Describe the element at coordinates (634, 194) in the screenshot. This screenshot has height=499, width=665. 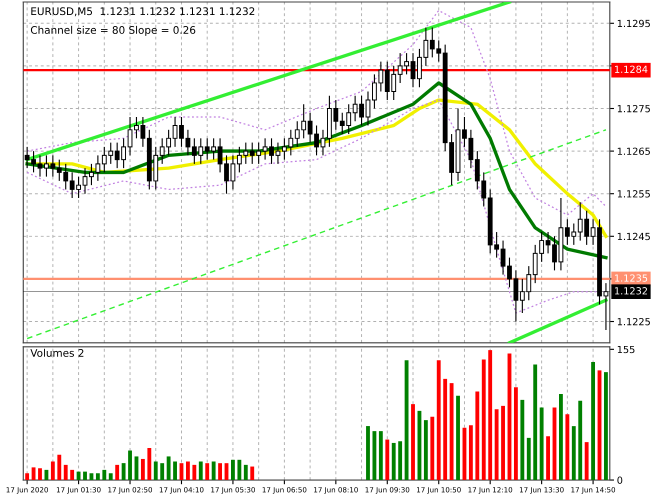
I see `y-tick-label: 1.1255` at that location.